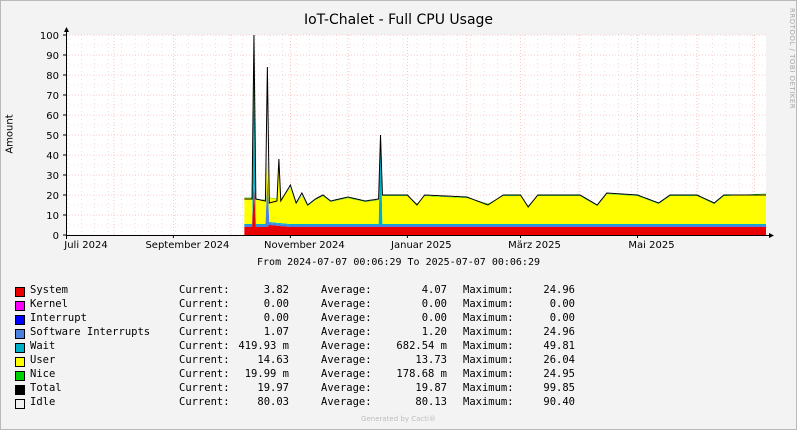 The width and height of the screenshot is (797, 430). Describe the element at coordinates (273, 388) in the screenshot. I see `current-value: 19.97` at that location.